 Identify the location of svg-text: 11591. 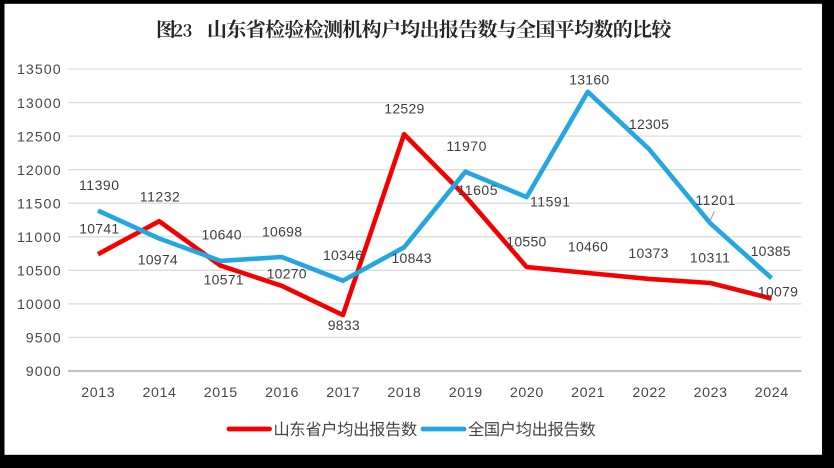
(550, 201).